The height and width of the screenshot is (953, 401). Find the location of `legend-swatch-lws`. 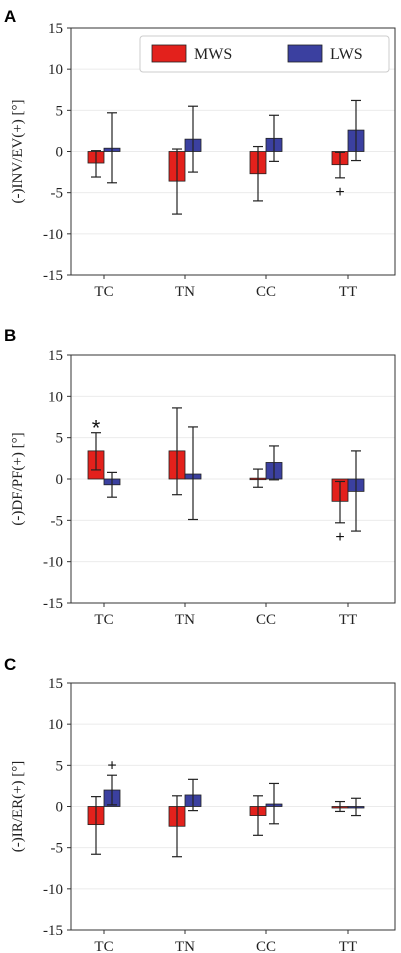

legend-swatch-lws is located at coordinates (305, 53).